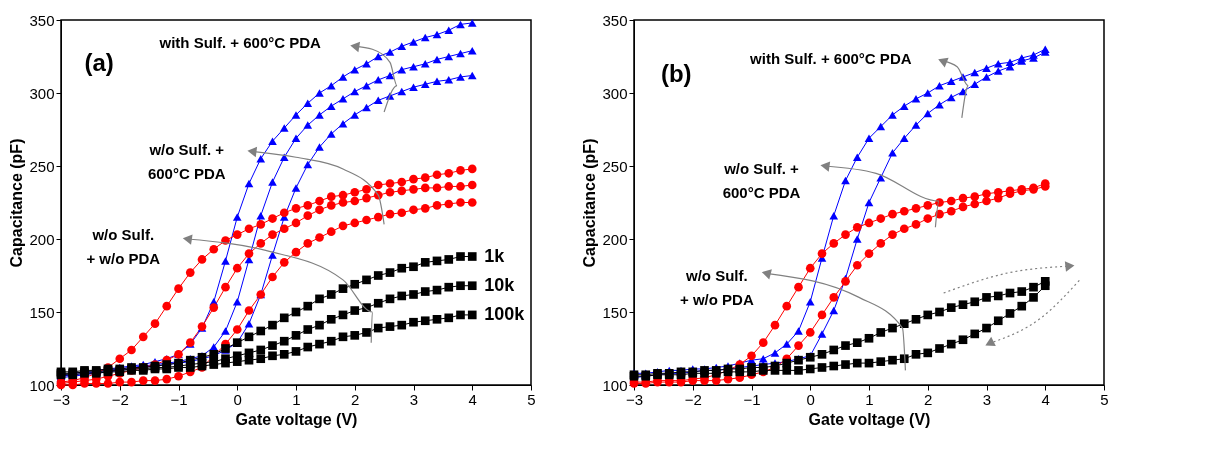 The height and width of the screenshot is (460, 1205). Describe the element at coordinates (495, 255) in the screenshot. I see `series-label: 1k` at that location.